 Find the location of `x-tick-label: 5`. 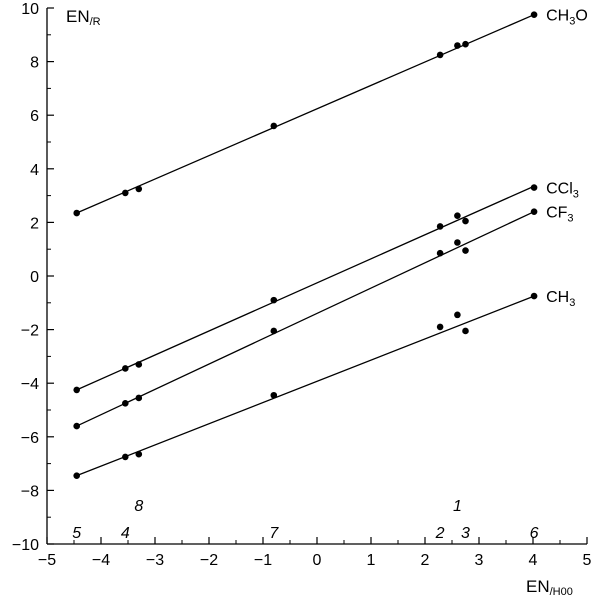

x-tick-label: 5 is located at coordinates (587, 560).